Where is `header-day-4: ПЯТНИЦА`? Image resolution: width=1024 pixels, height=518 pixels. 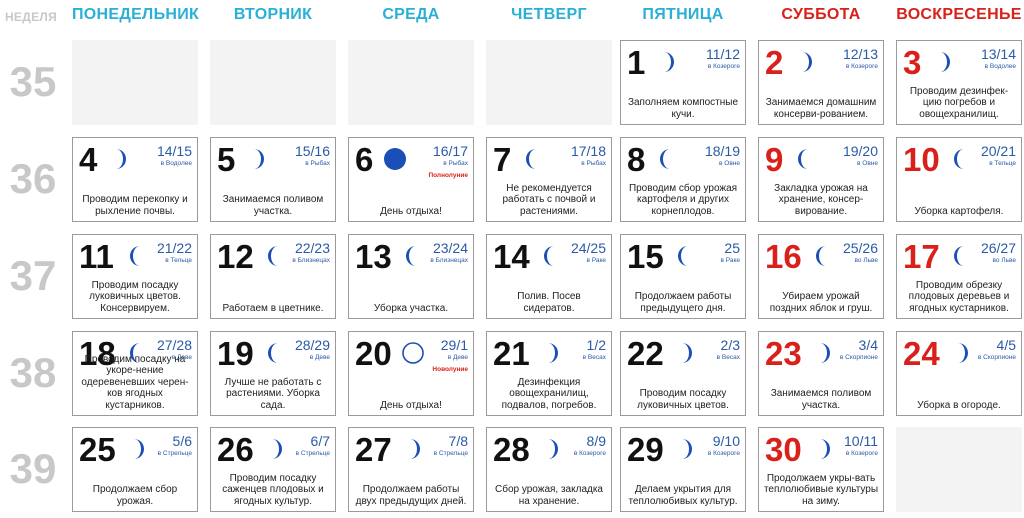 header-day-4: ПЯТНИЦА is located at coordinates (683, 14).